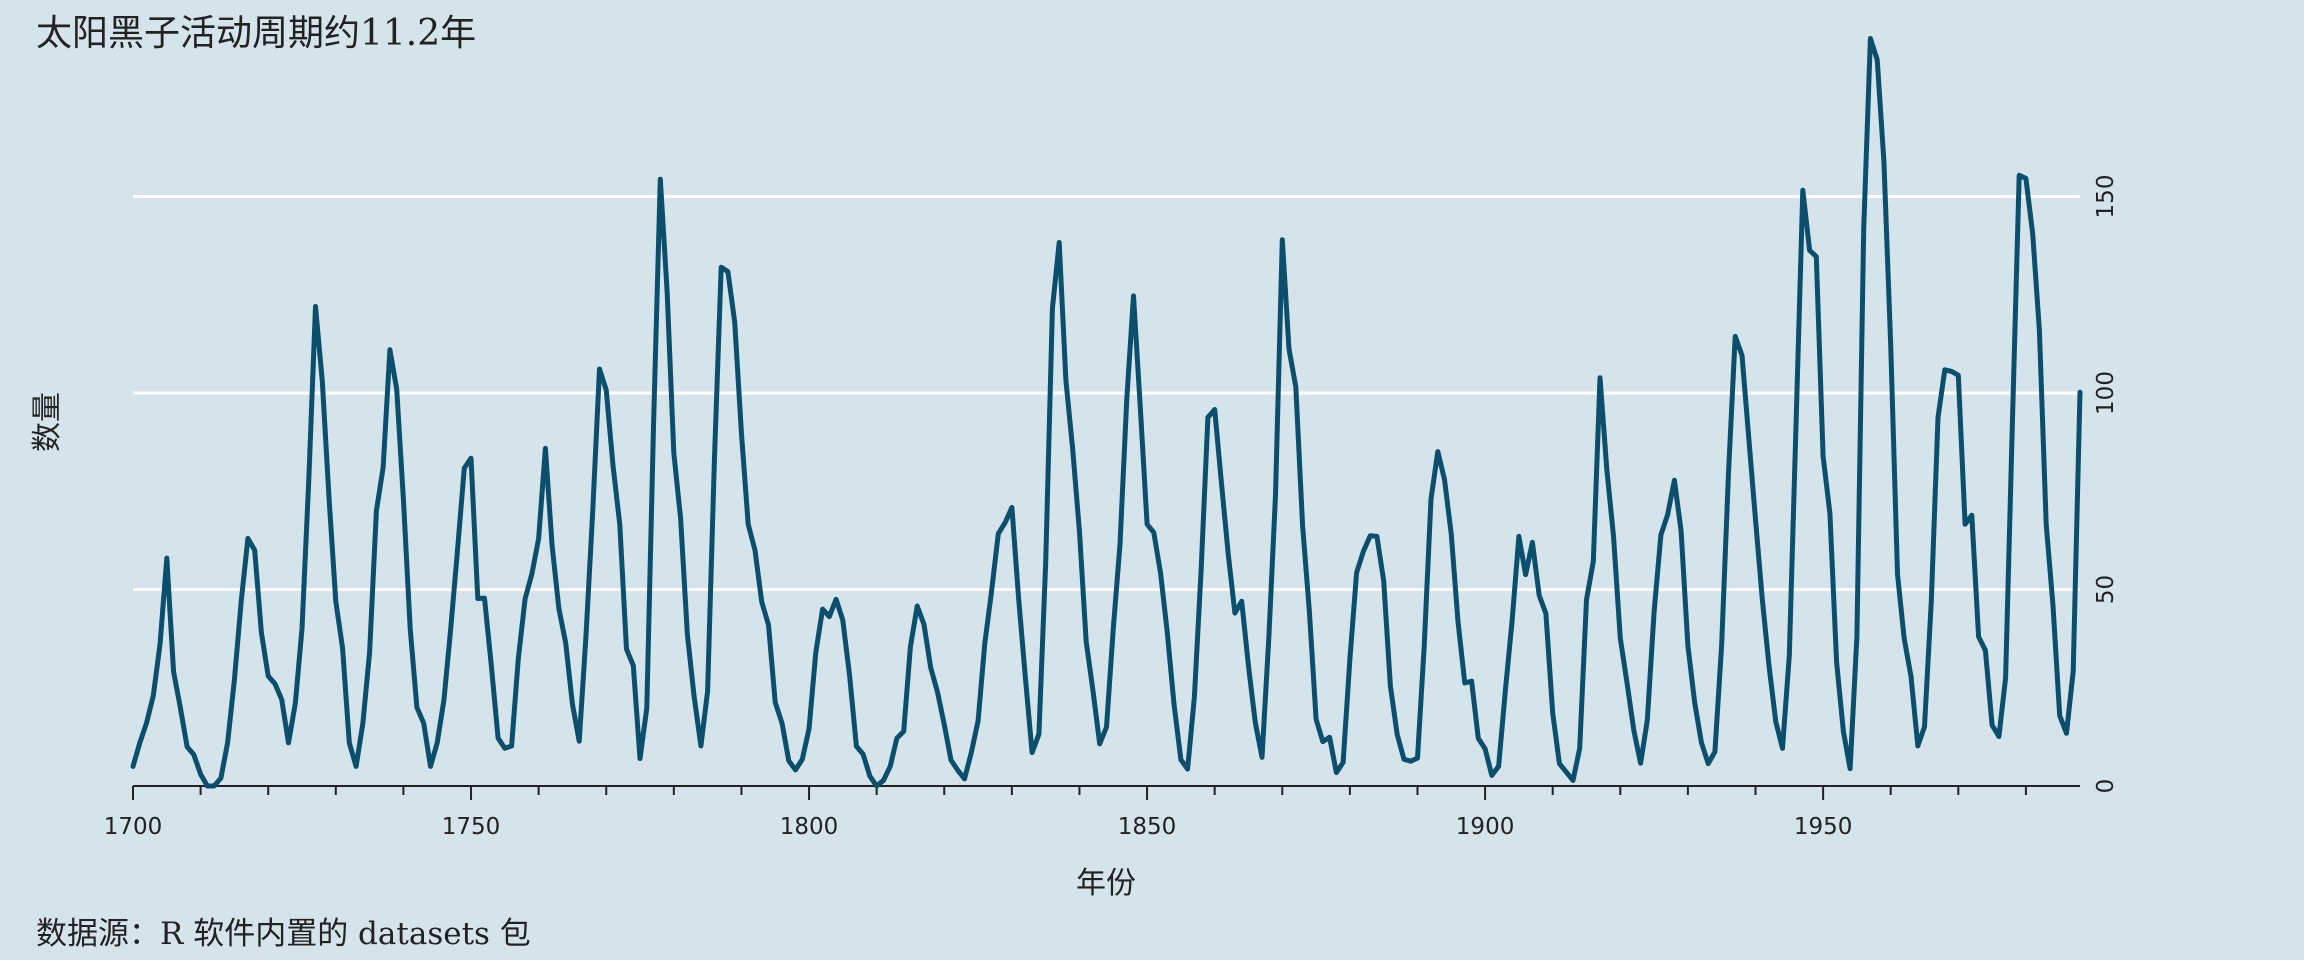 This screenshot has width=2304, height=960. What do you see at coordinates (2106, 484) in the screenshot?
I see `y-axis: 0 50 100 150` at bounding box center [2106, 484].